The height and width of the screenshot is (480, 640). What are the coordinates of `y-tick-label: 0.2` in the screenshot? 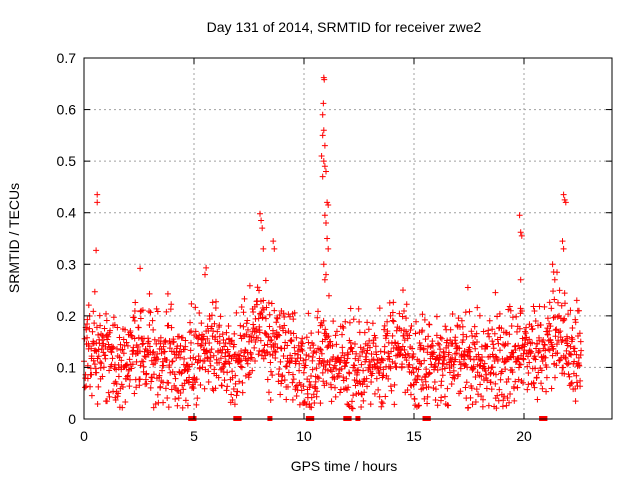 It's located at (67, 316).